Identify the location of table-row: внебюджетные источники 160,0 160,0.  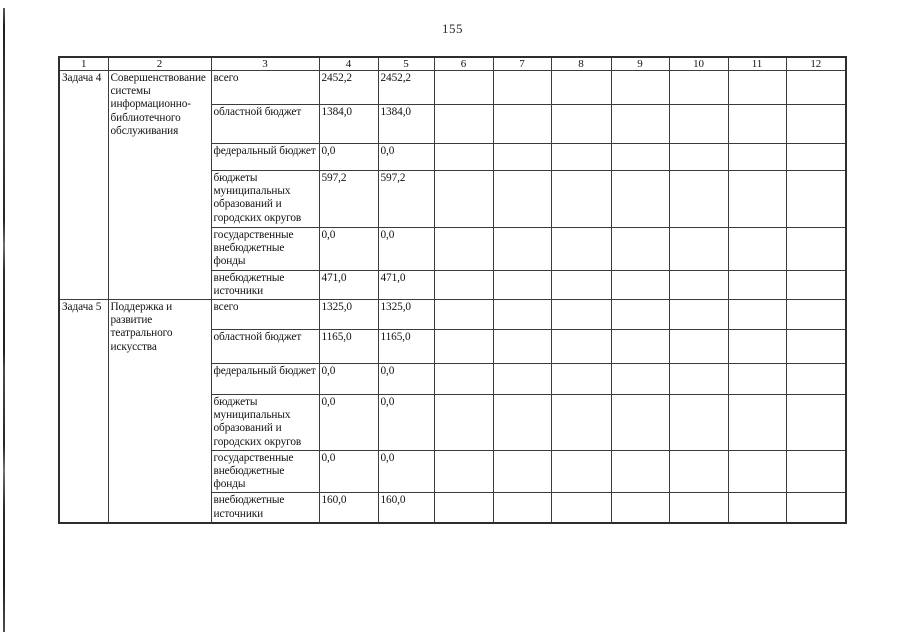
(453, 508).